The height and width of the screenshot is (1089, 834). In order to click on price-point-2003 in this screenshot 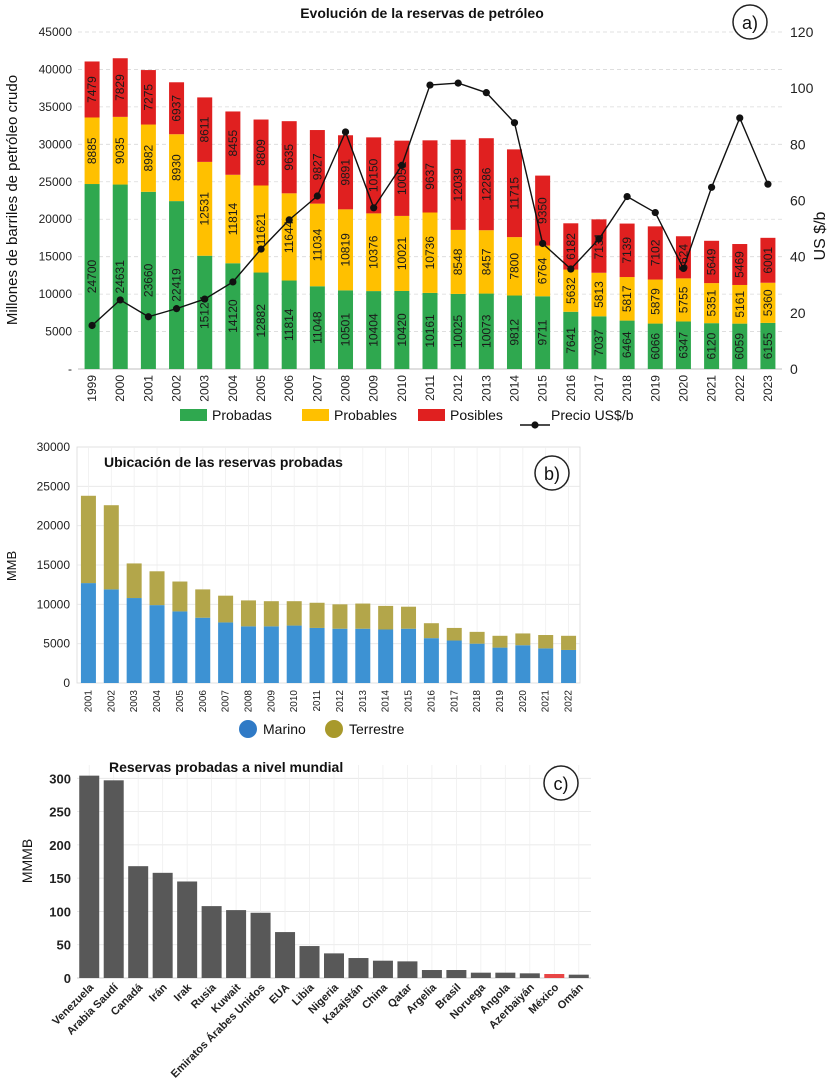, I will do `click(205, 299)`.